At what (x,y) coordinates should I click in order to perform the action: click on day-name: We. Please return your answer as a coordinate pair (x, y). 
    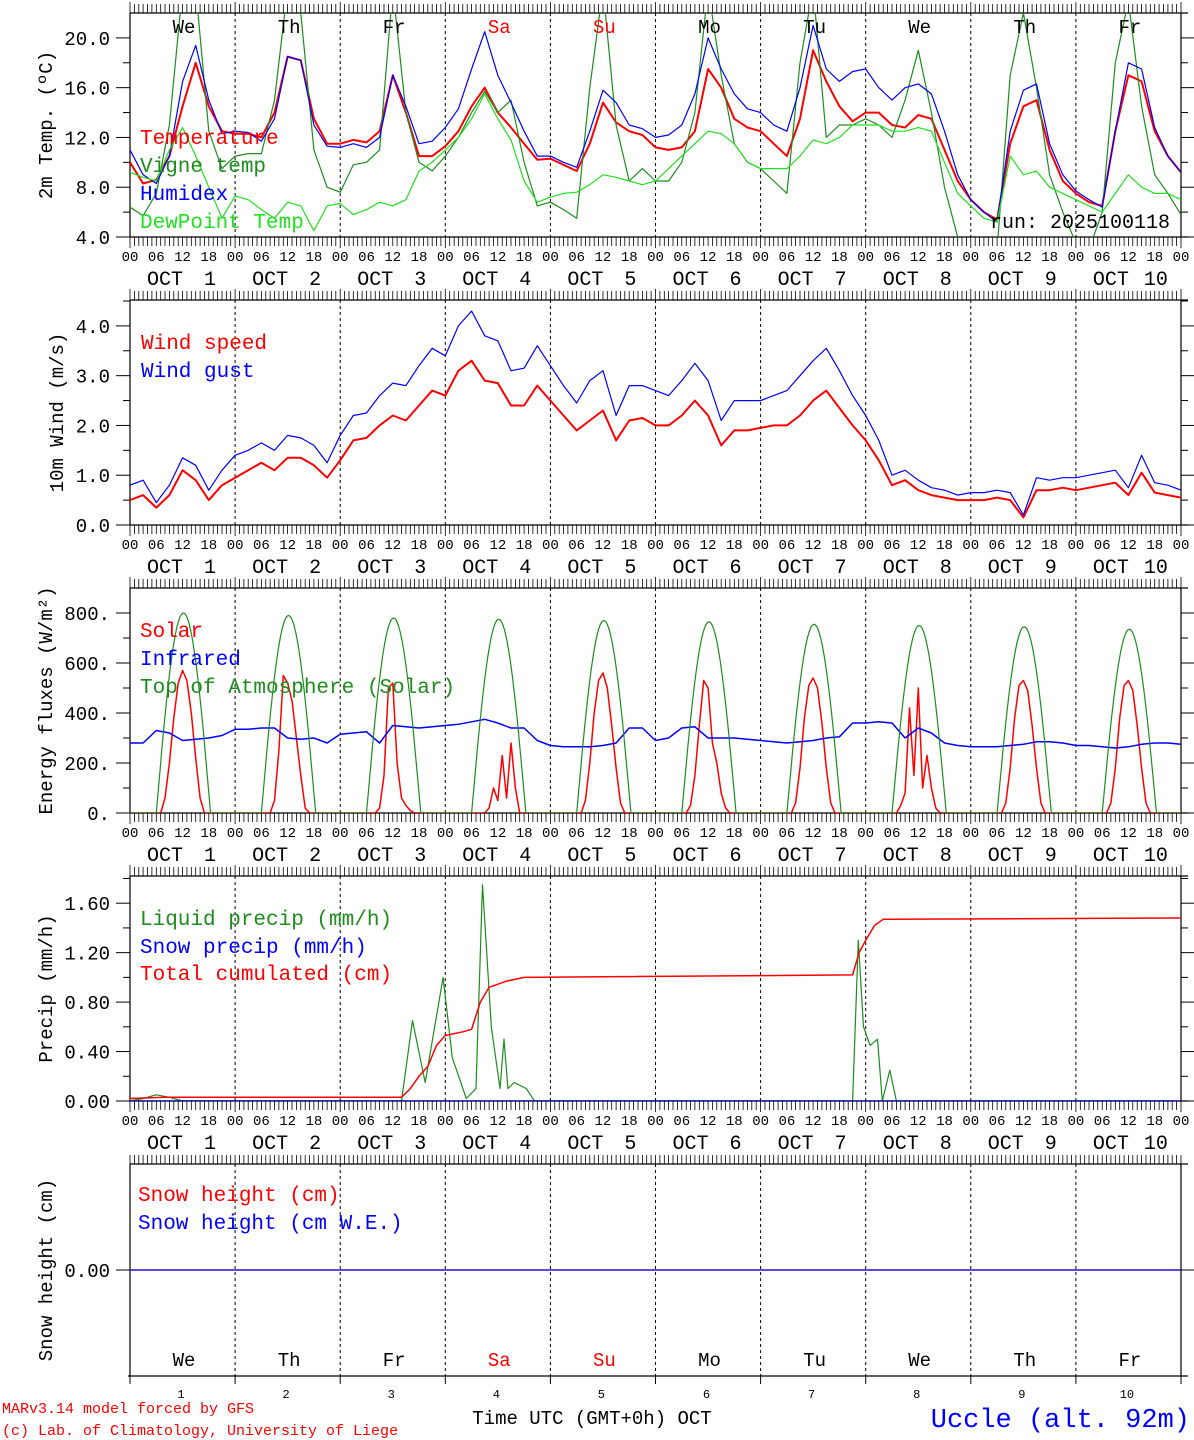
    Looking at the image, I should click on (919, 1361).